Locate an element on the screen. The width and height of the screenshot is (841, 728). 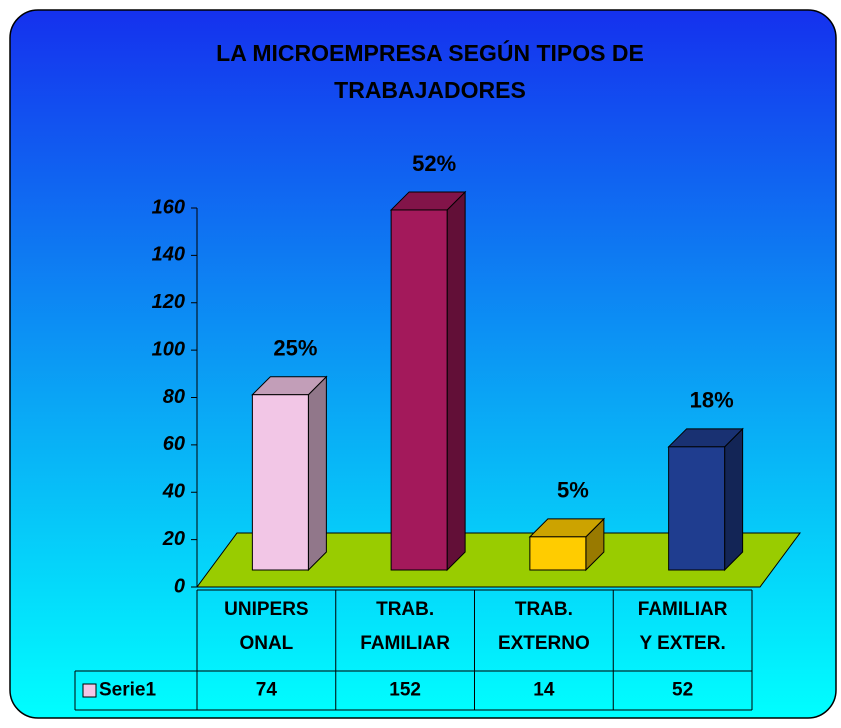
y-tick-label: 60 is located at coordinates (174, 444).